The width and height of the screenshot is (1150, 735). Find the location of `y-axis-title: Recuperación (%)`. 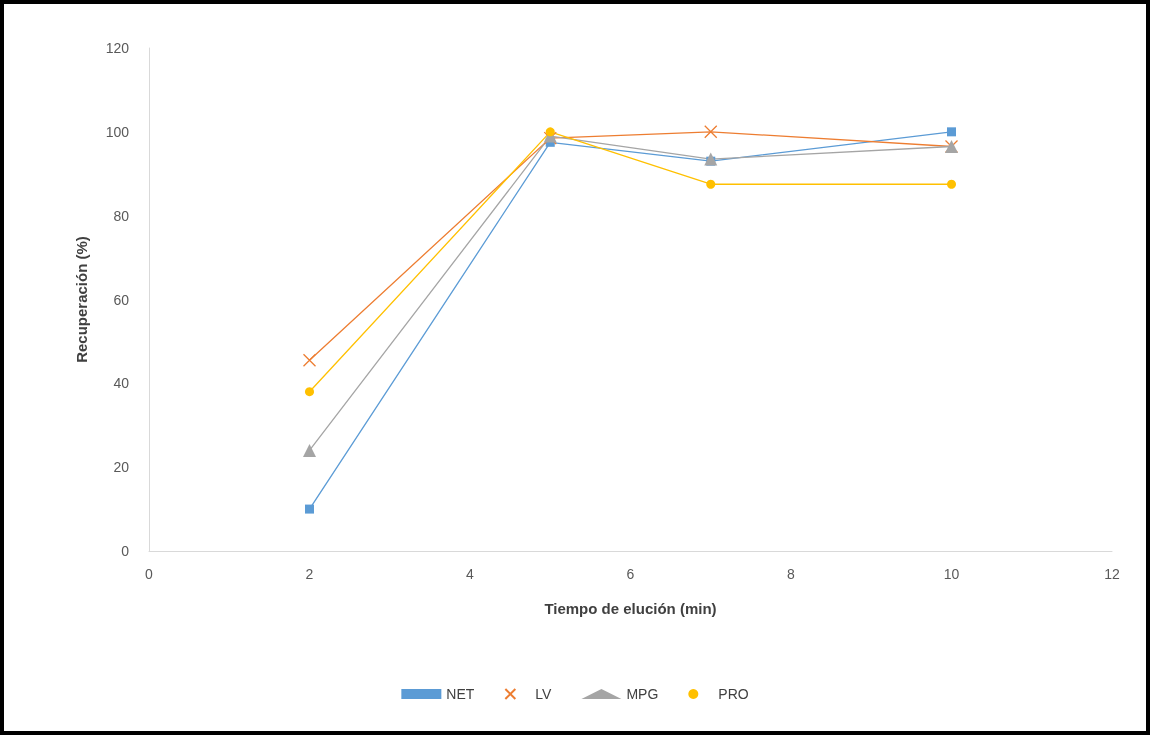

y-axis-title: Recuperación (%) is located at coordinates (81, 299).